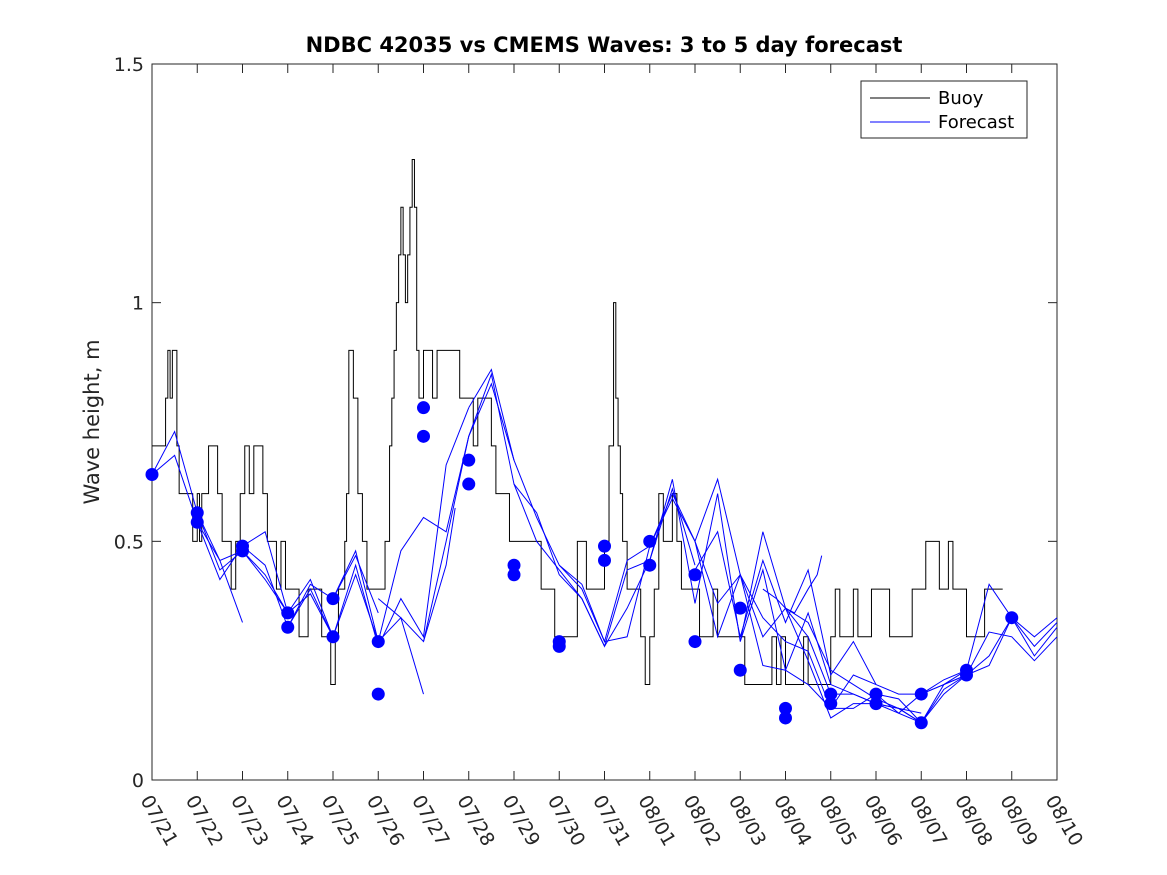  I want to click on legend: Buoy Forecast, so click(944, 109).